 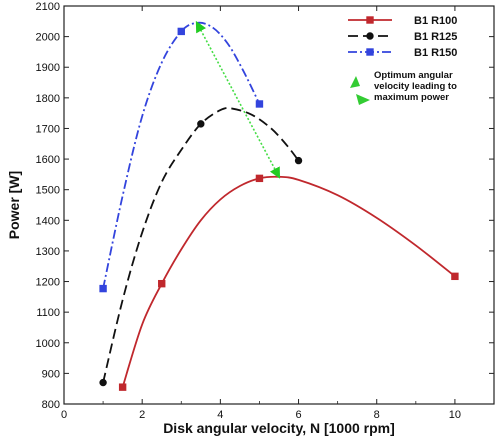 What do you see at coordinates (238, 99) in the screenshot?
I see `optimum-arrow` at bounding box center [238, 99].